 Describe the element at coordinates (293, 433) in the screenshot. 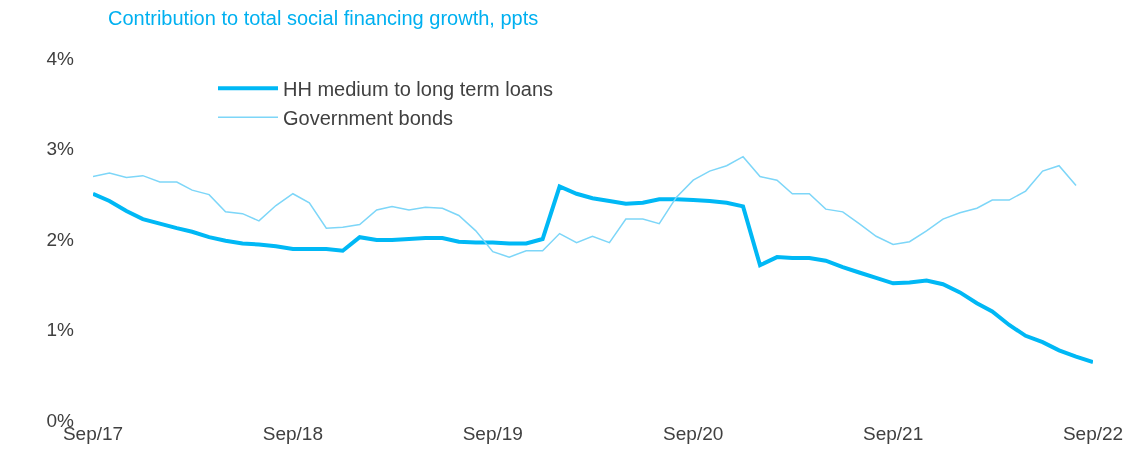

I see `x-tick-label: Sep/18` at that location.